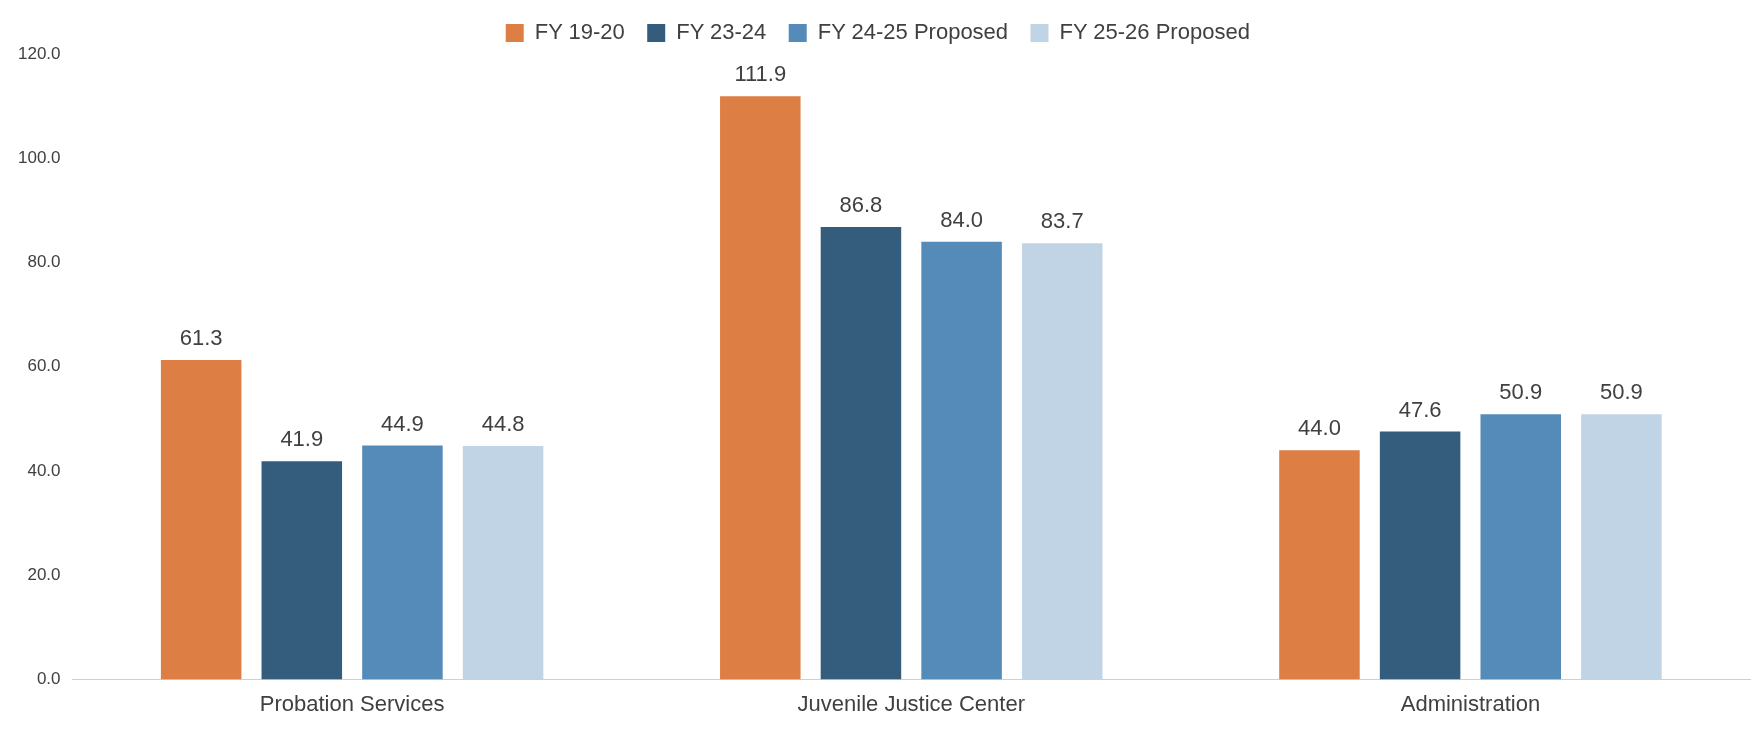  I want to click on y-tick-label: 40.0, so click(44, 470).